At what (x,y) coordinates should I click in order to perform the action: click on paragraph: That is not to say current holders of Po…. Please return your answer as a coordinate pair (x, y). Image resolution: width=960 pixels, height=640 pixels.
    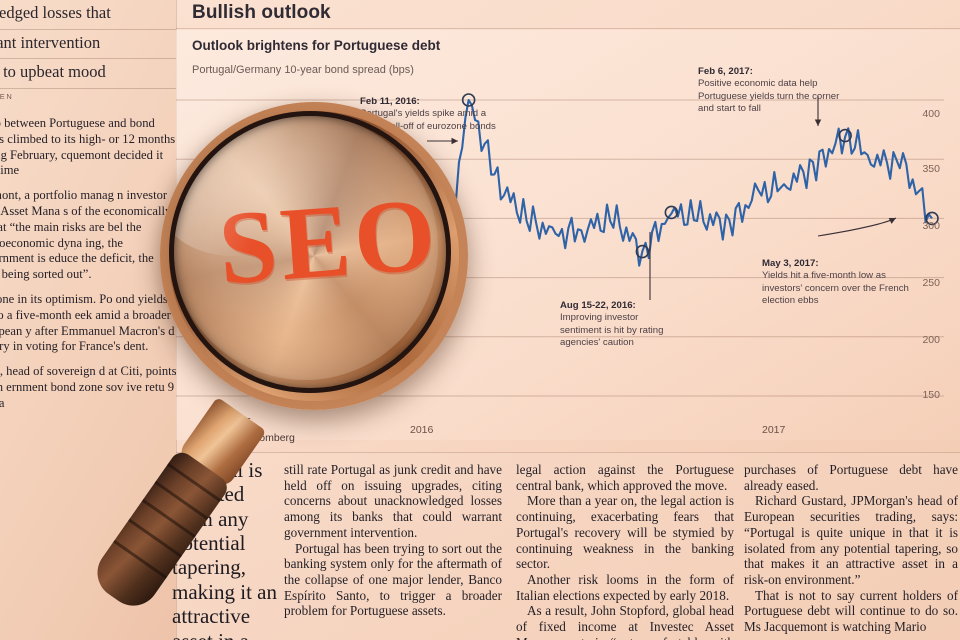
    Looking at the image, I should click on (851, 611).